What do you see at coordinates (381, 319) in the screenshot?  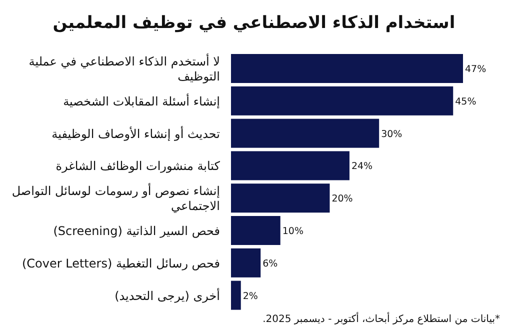 I see `annotation: *بيانات من استطلاع مركز أبحاث، أكتوبر - ديسمبر 2025.` at bounding box center [381, 319].